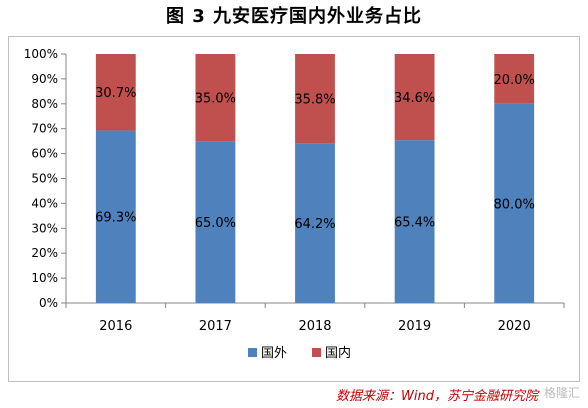 This screenshot has height=408, width=588. I want to click on y-tick-label: 80%, so click(44, 104).